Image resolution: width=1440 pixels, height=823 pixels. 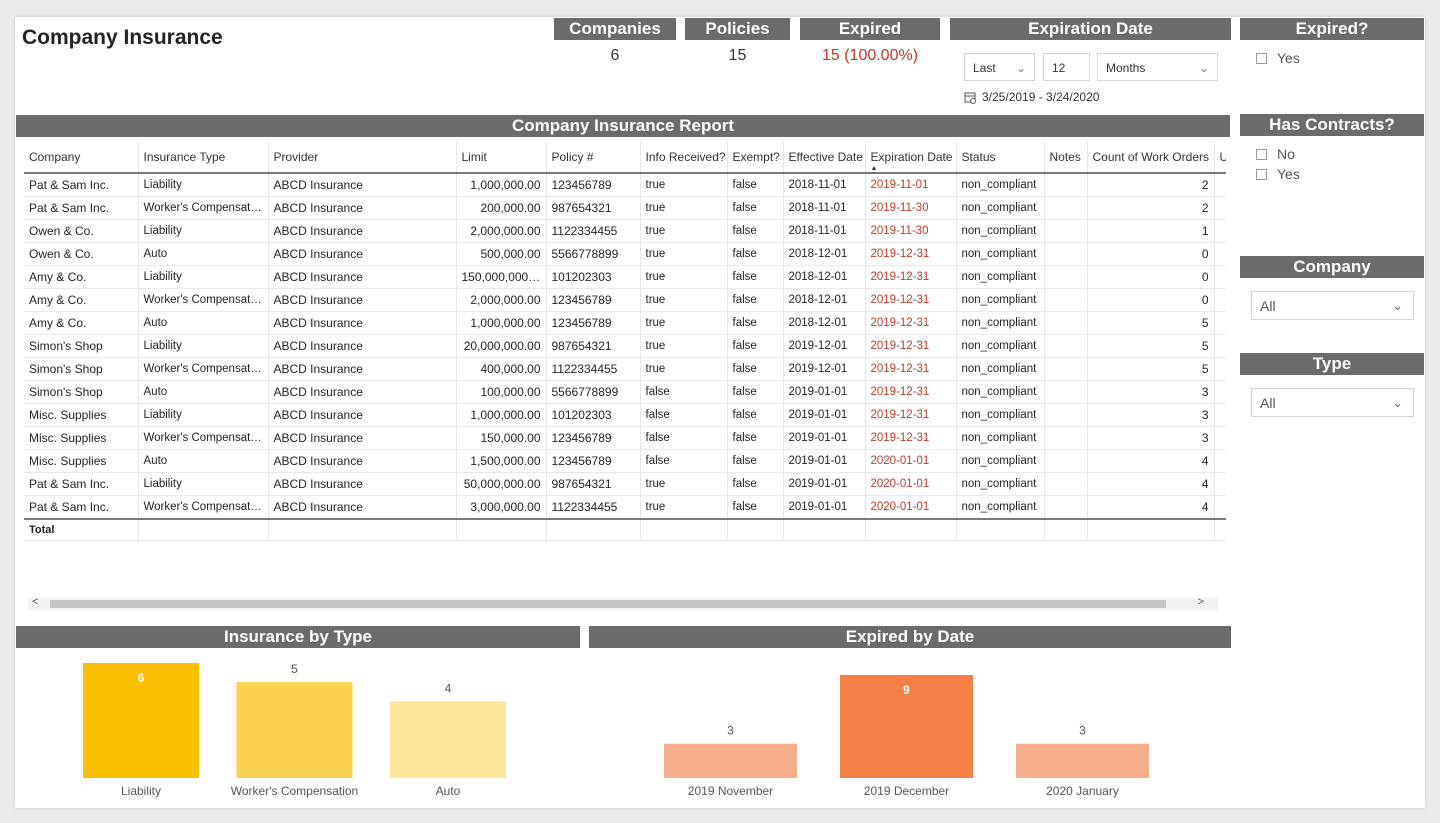 What do you see at coordinates (1332, 305) in the screenshot?
I see `company-dropdown: All ⌄` at bounding box center [1332, 305].